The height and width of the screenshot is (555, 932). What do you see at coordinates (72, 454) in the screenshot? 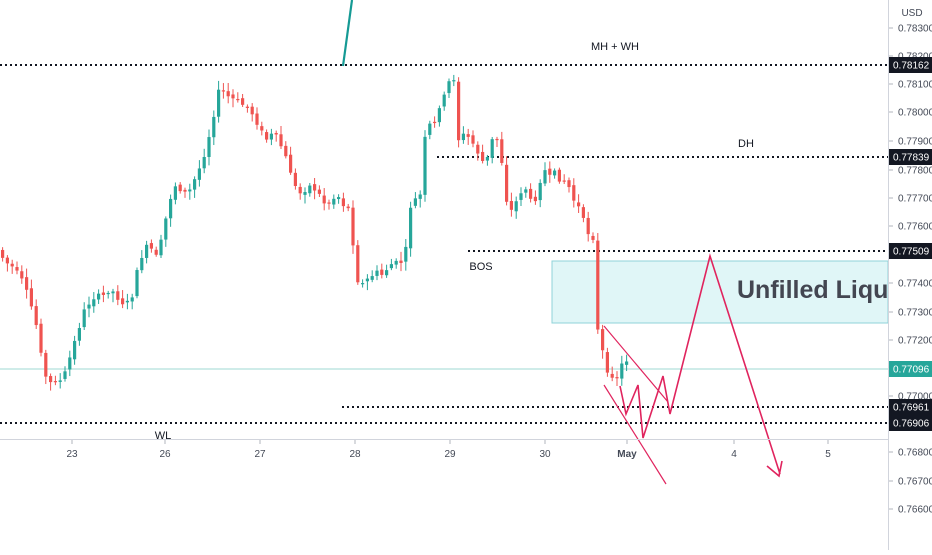
I see `x-tick-label: 23` at bounding box center [72, 454].